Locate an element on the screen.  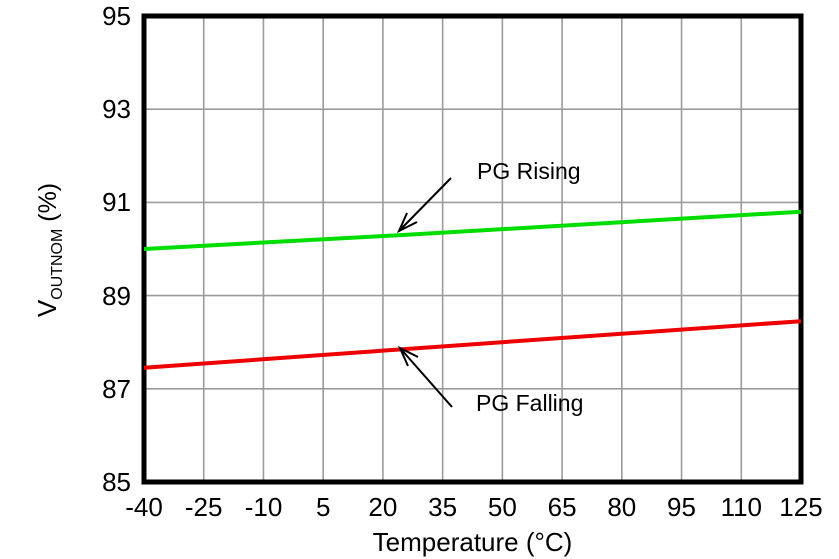
y-tick-label: 93 is located at coordinates (116, 109).